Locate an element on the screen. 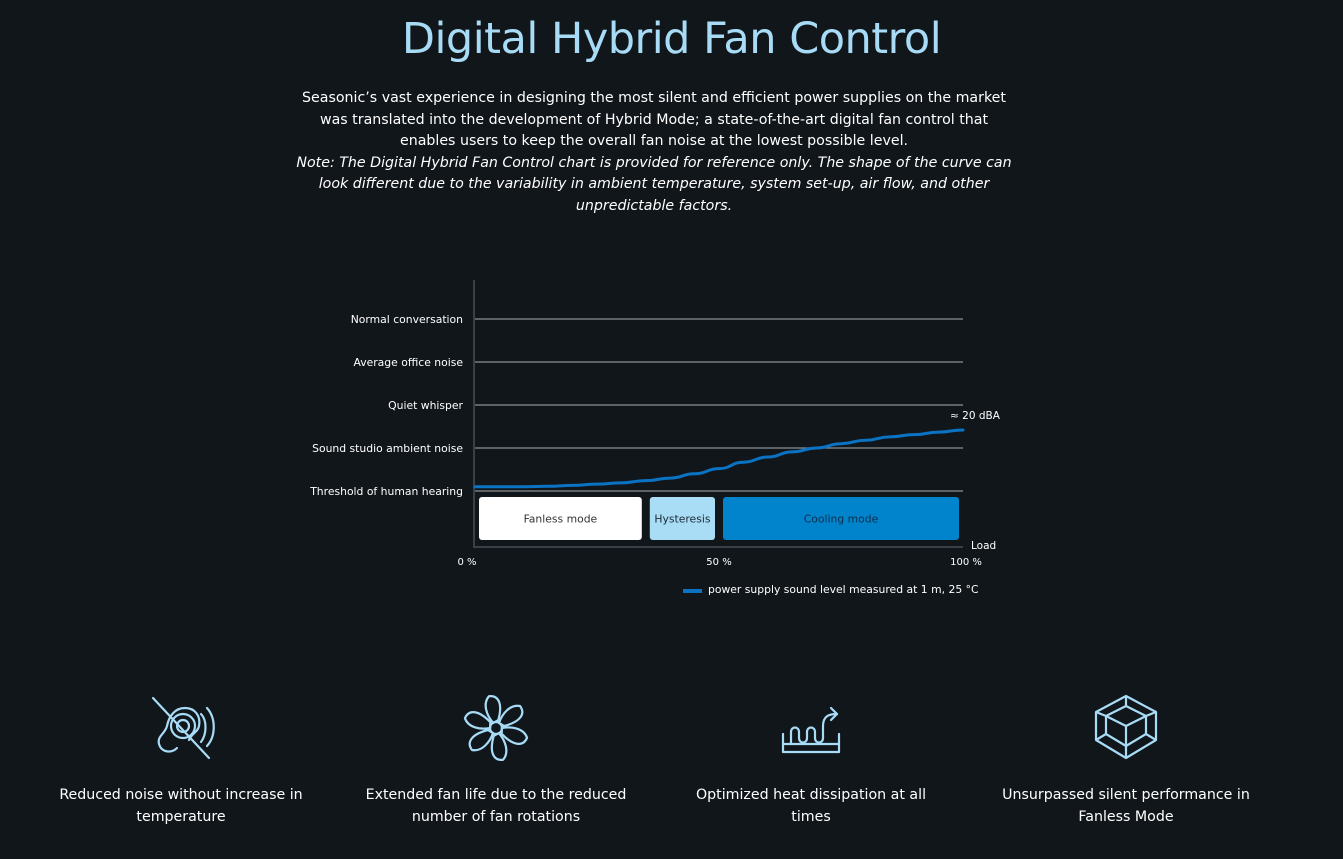 This screenshot has width=1343, height=859. heat-dissipation-icon is located at coordinates (811, 730).